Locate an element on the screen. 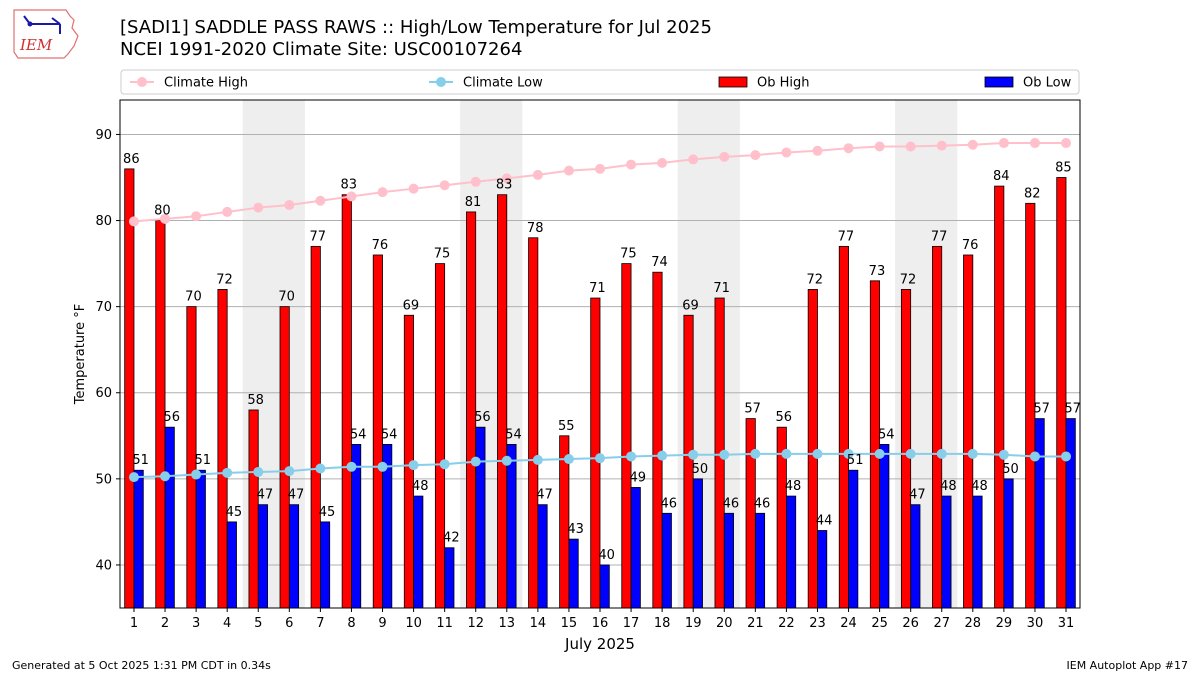 The image size is (1200, 675). chart-subtitle: NCEI 1991-2020 Climate Site: USC00107264 is located at coordinates (321, 49).